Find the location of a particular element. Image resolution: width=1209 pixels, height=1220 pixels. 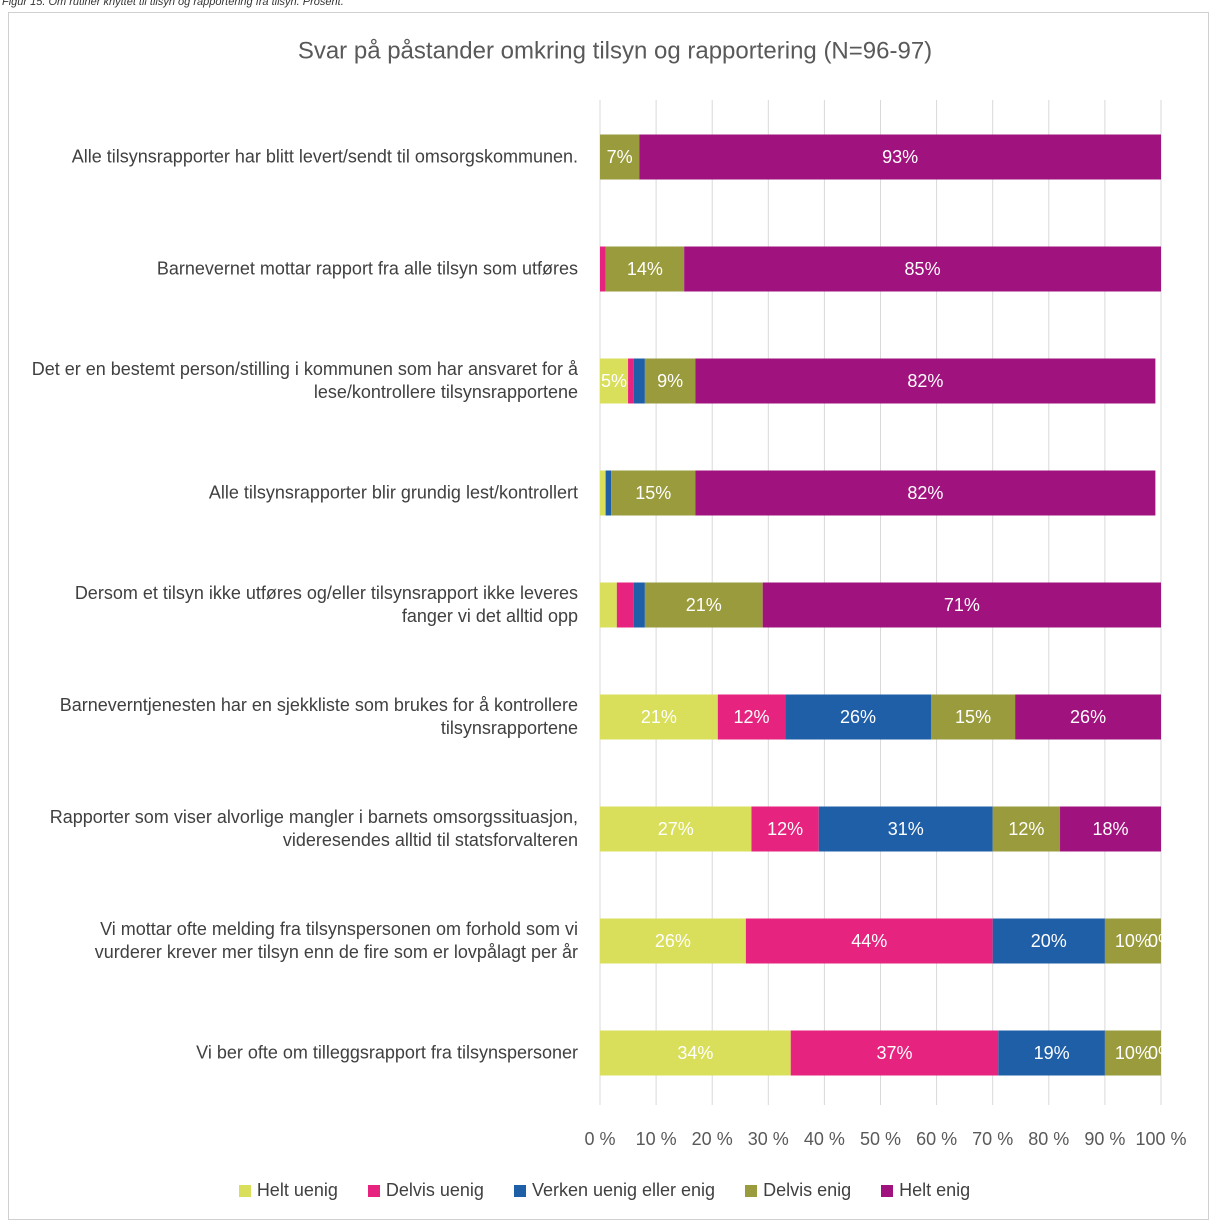

legend-label: Delvis uenig is located at coordinates (434, 1190).